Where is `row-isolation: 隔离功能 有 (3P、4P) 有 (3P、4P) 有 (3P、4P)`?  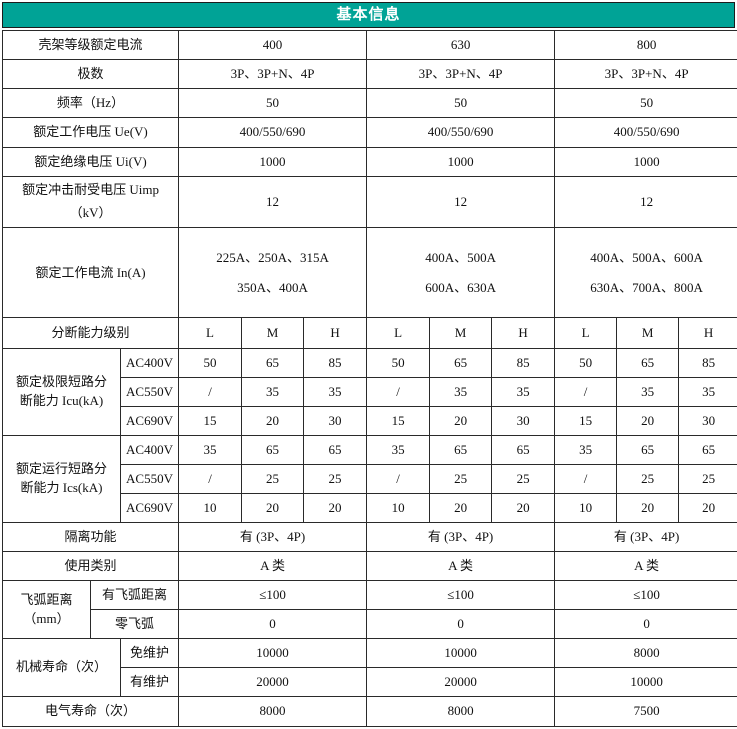 row-isolation: 隔离功能 有 (3P、4P) 有 (3P、4P) 有 (3P、4P) is located at coordinates (370, 537).